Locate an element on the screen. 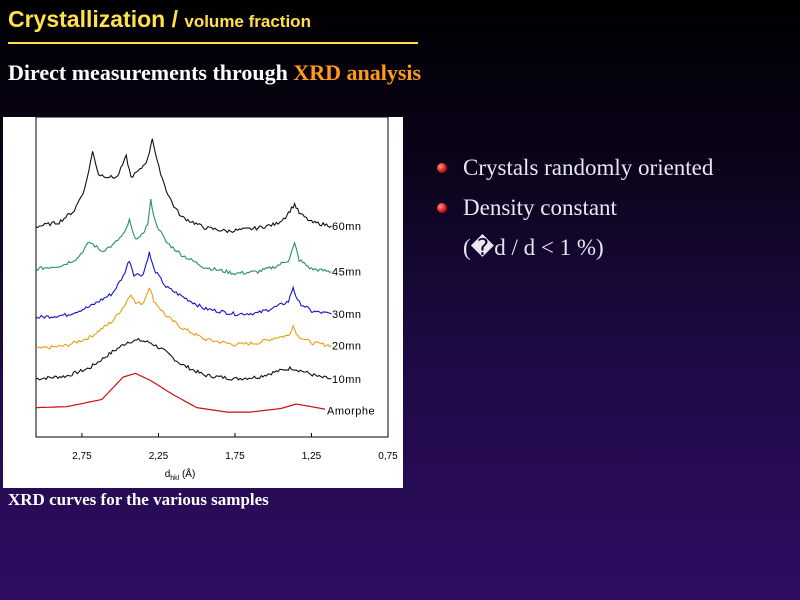 The width and height of the screenshot is (800, 600). series-label: 10mn is located at coordinates (347, 380).